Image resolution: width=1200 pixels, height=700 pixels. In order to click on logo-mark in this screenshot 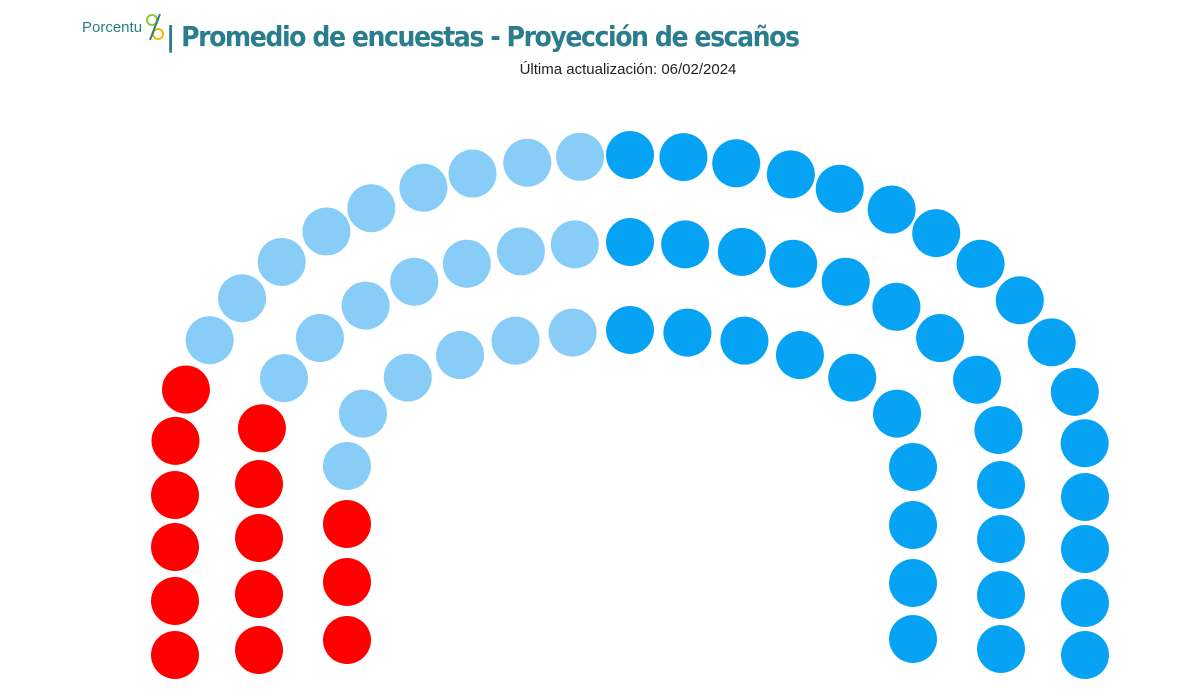, I will do `click(155, 27)`.